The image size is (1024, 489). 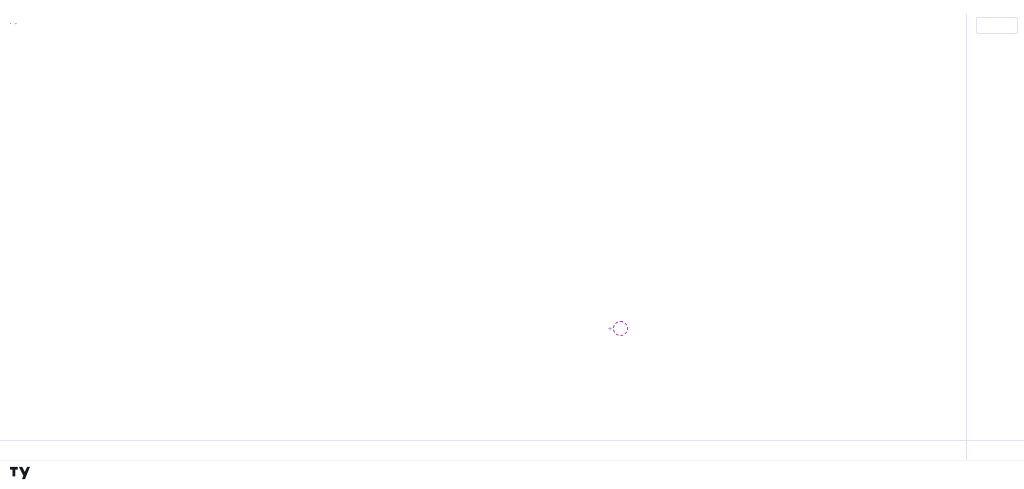 What do you see at coordinates (512, 450) in the screenshot?
I see `time-axis` at bounding box center [512, 450].